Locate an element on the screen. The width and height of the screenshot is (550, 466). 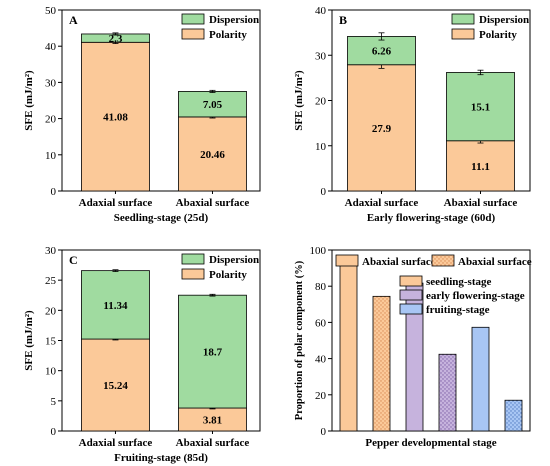
y-tick-label: 80 is located at coordinates (321, 287).